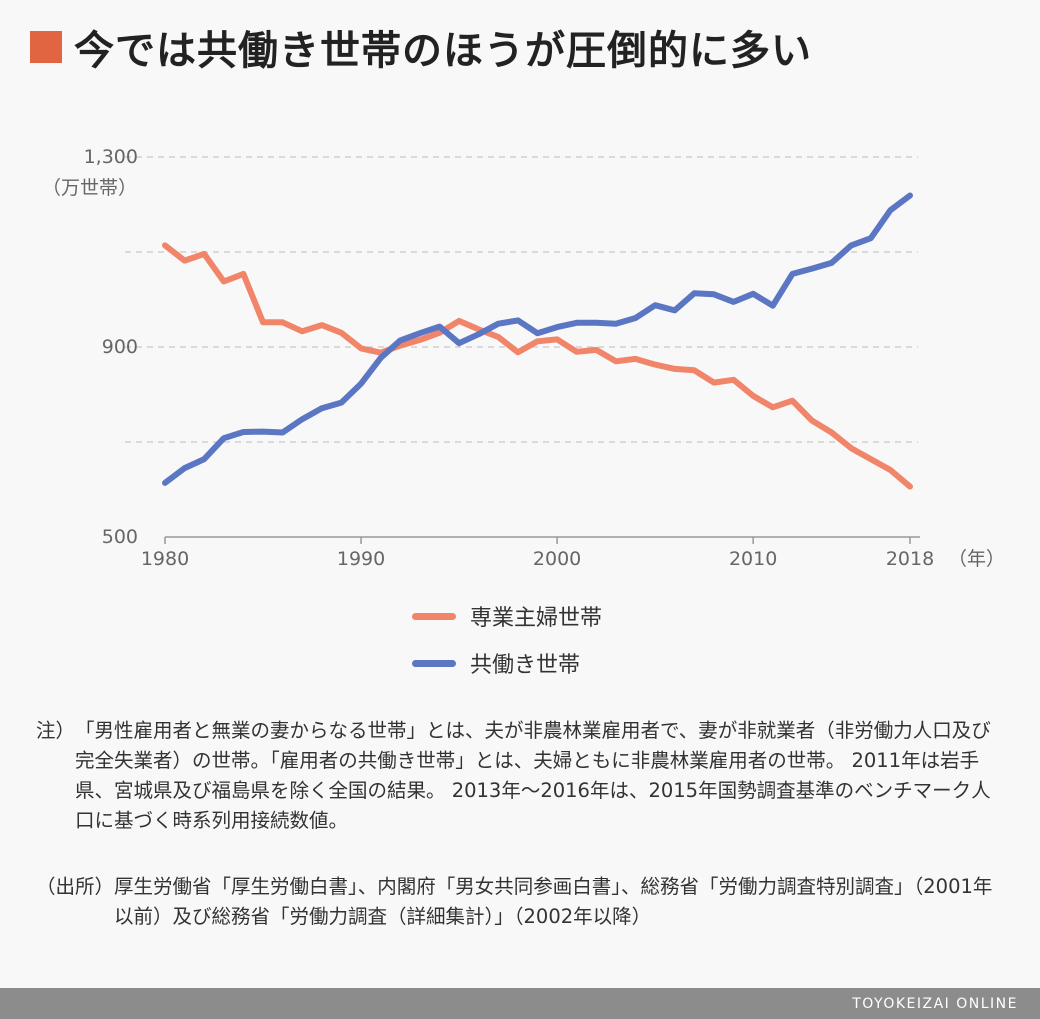  Describe the element at coordinates (46, 47) in the screenshot. I see `title-marker` at that location.